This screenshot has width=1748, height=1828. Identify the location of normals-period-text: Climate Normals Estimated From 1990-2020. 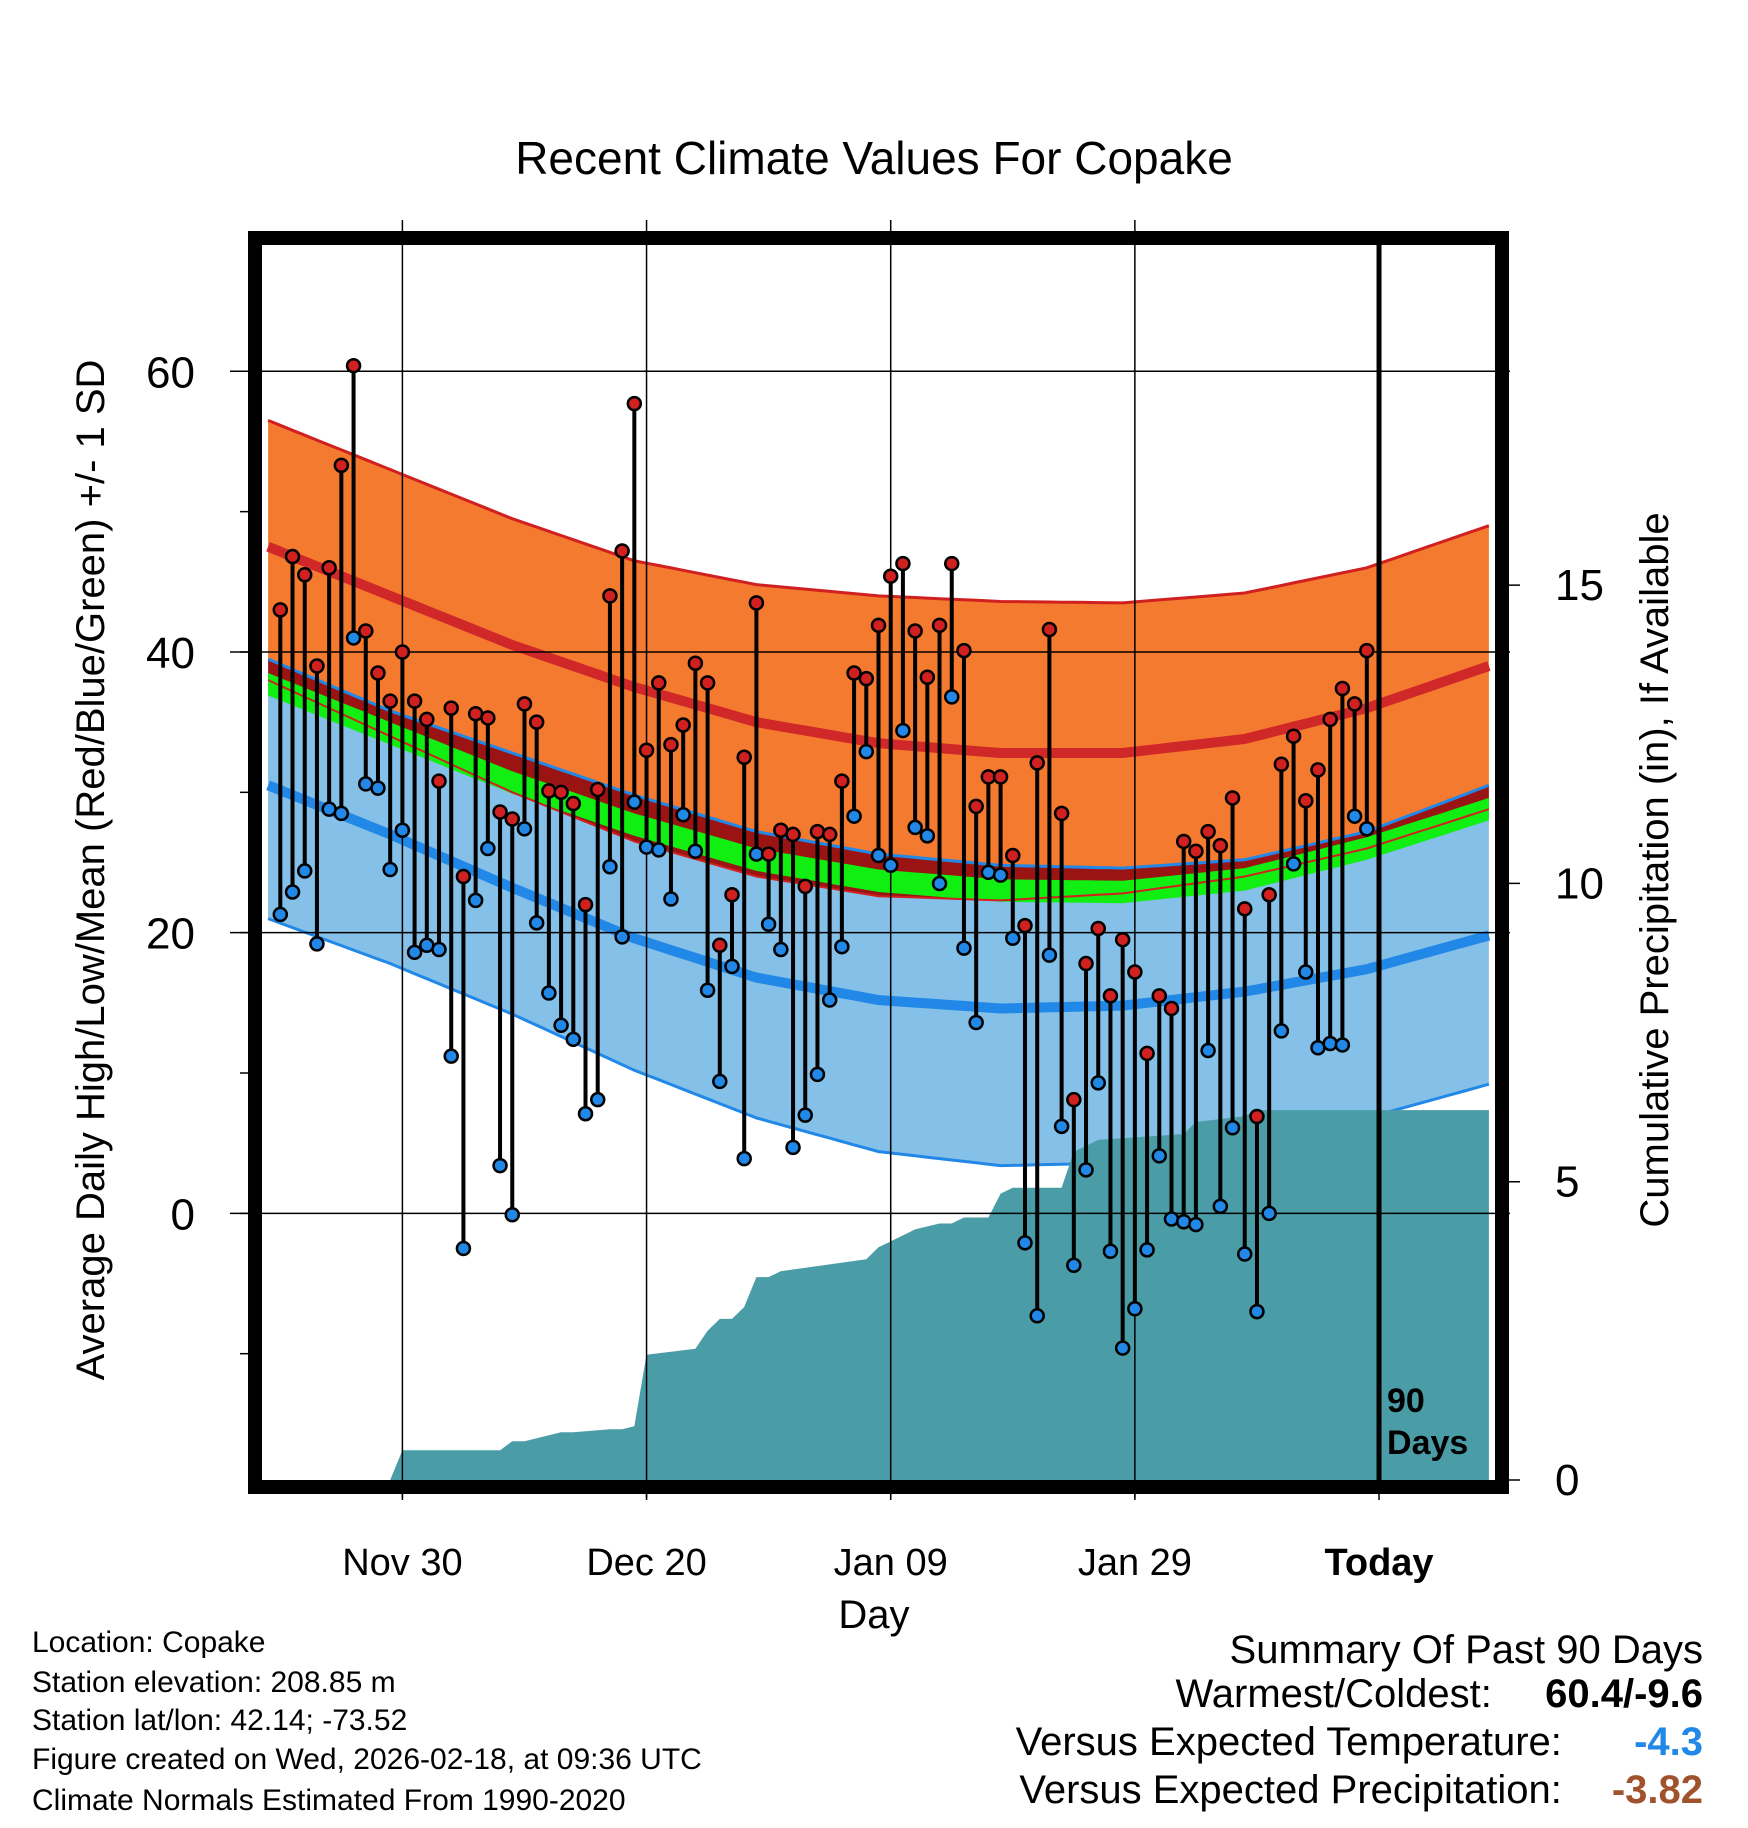
(329, 1800).